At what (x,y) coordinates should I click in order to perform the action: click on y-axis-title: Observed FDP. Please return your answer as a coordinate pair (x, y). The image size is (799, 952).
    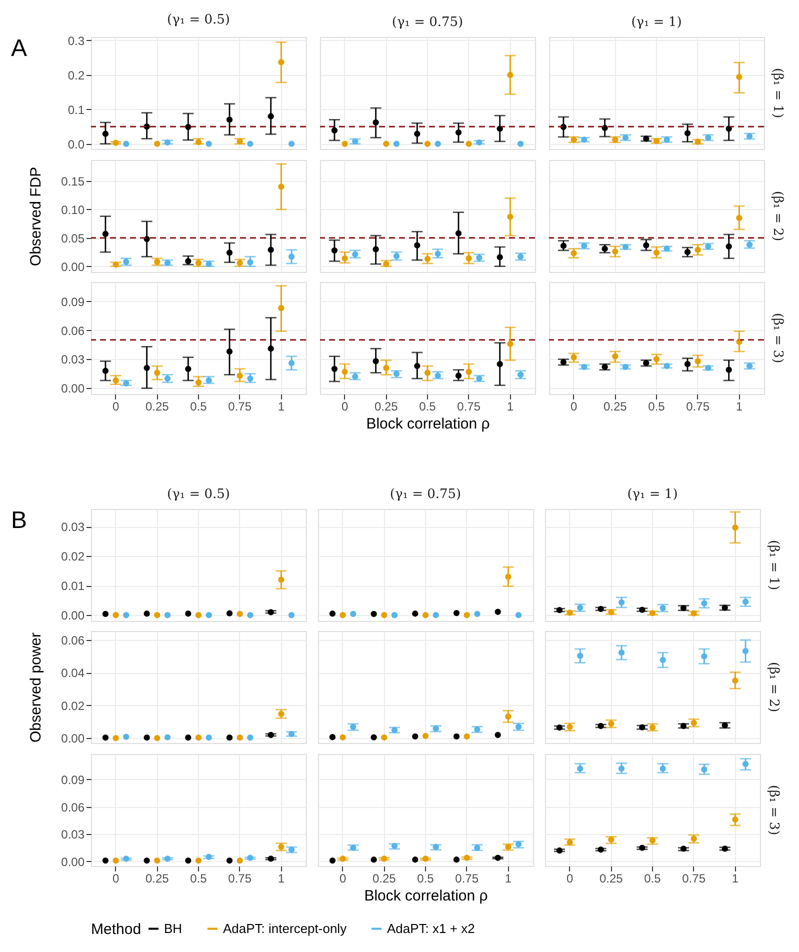
    Looking at the image, I should click on (36, 216).